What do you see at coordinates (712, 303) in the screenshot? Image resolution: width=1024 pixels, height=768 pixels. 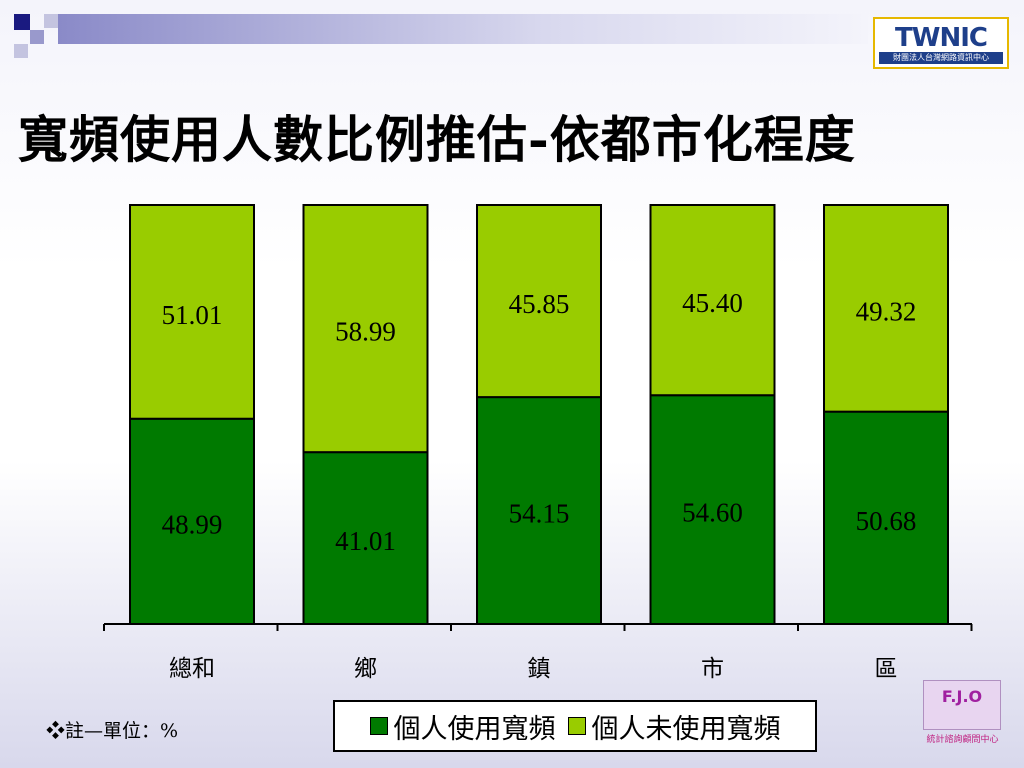 I see `data-label-unused-4: 45.40` at bounding box center [712, 303].